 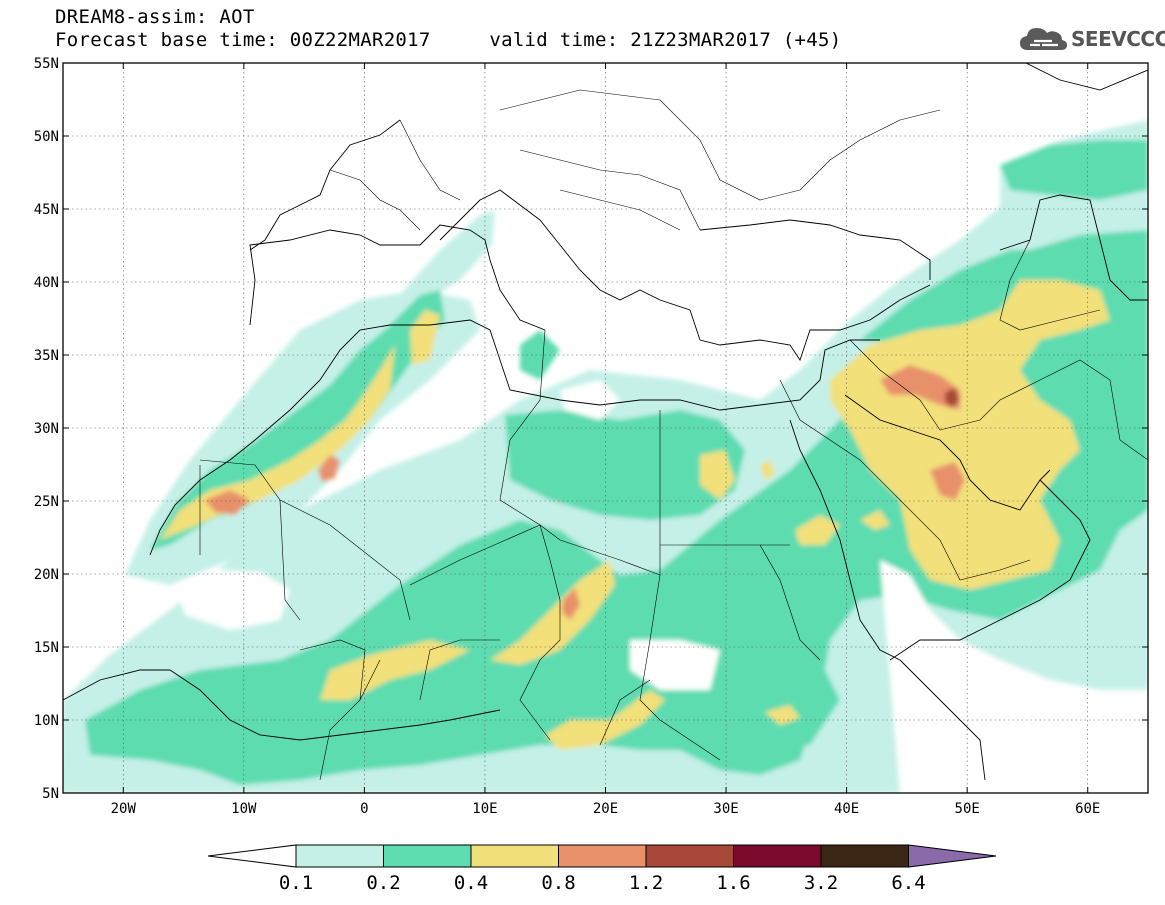 I want to click on lat-label: 50N, so click(x=46, y=137).